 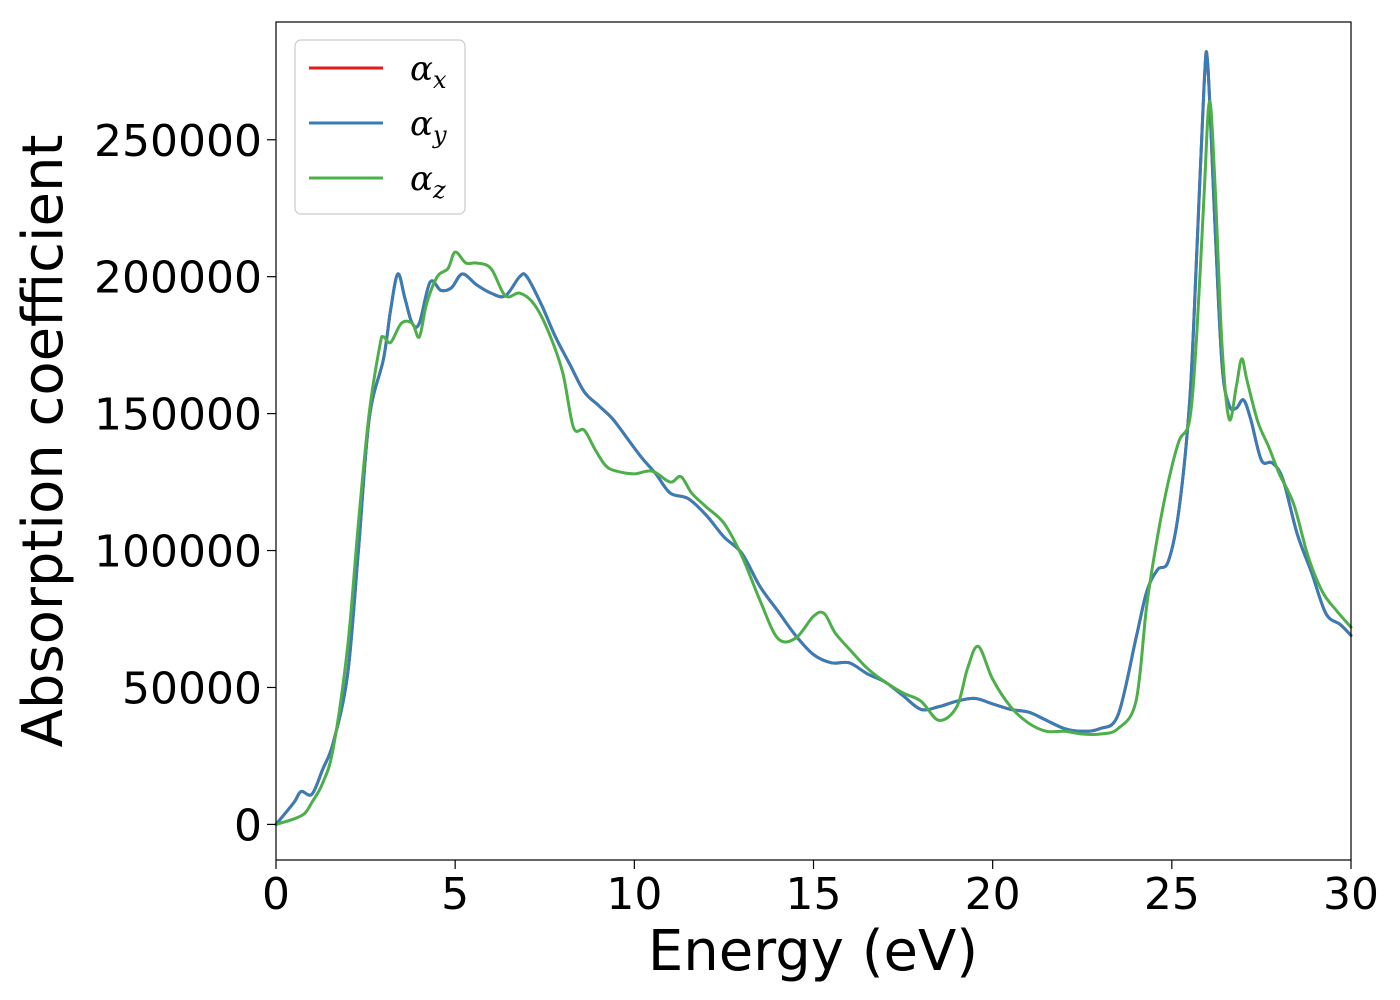 What do you see at coordinates (1172, 894) in the screenshot?
I see `x-tick-label: 25` at bounding box center [1172, 894].